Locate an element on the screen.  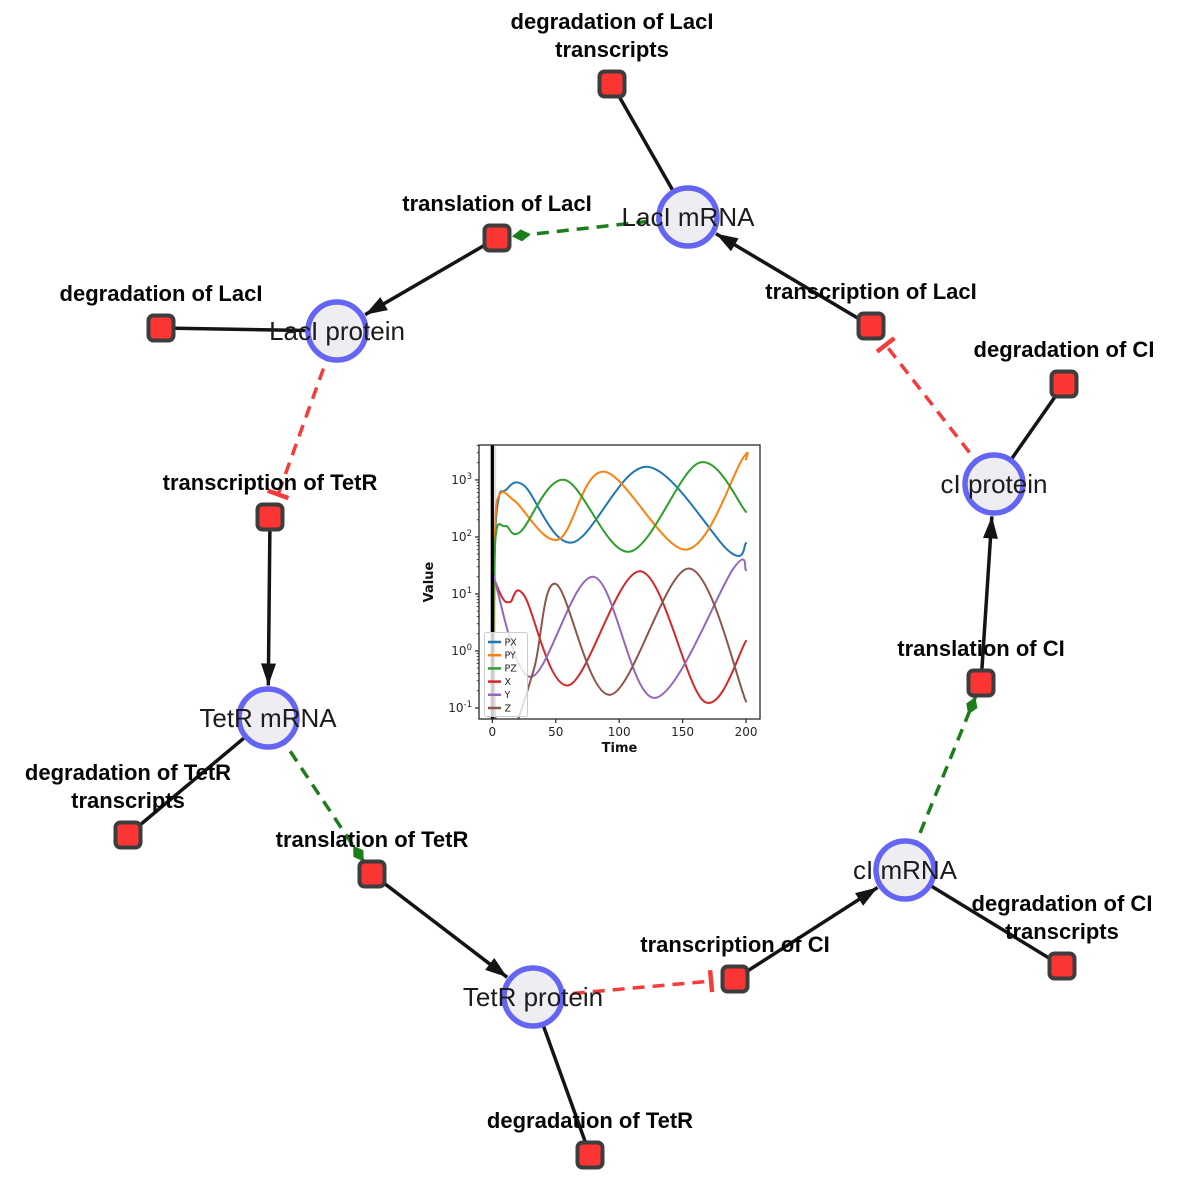
reaction-node-r_deg_cI is located at coordinates (1064, 384).